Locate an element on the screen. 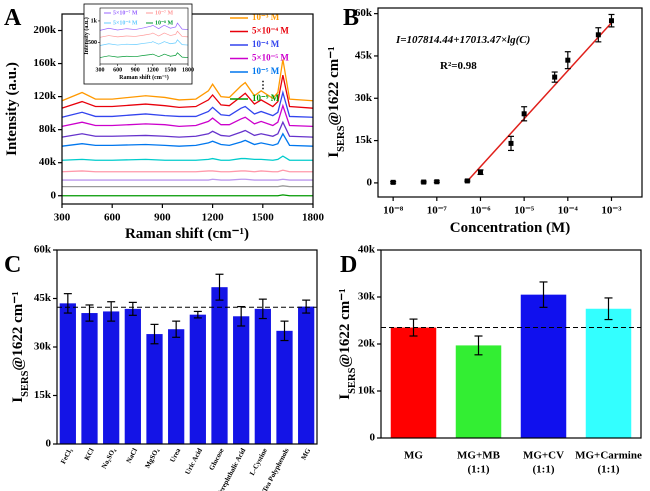  legend-label: 5×10⁻⁴ M is located at coordinates (270, 31).